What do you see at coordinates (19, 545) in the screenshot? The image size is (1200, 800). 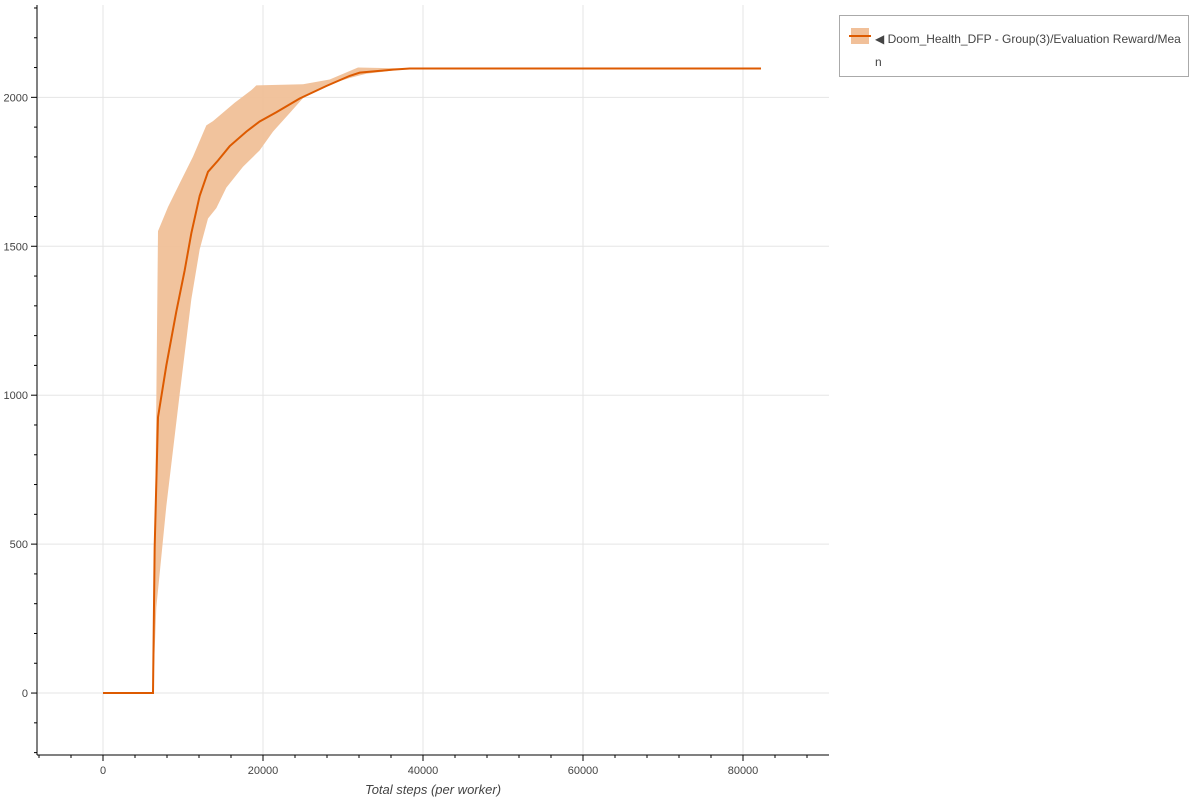 I see `y-tick-label: 500` at bounding box center [19, 545].